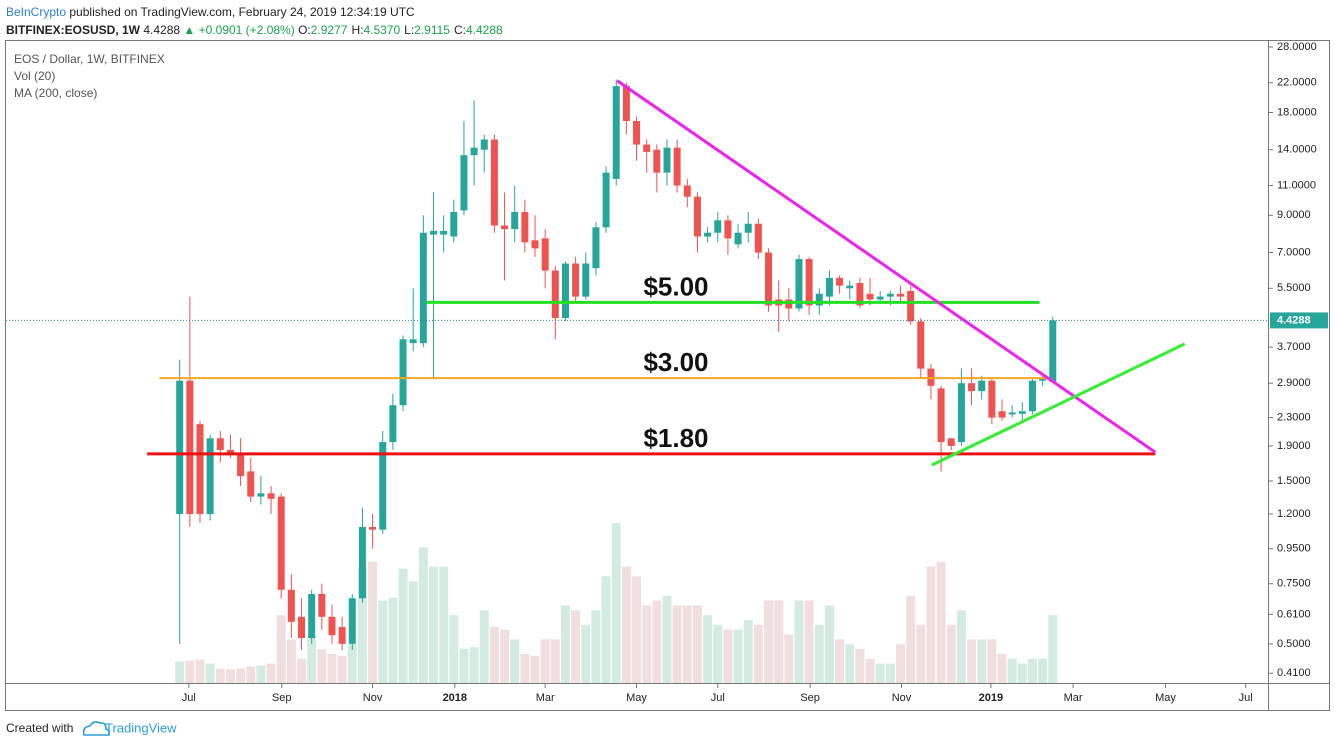 Image resolution: width=1335 pixels, height=747 pixels. I want to click on footer-brand: TradingView, so click(141, 727).